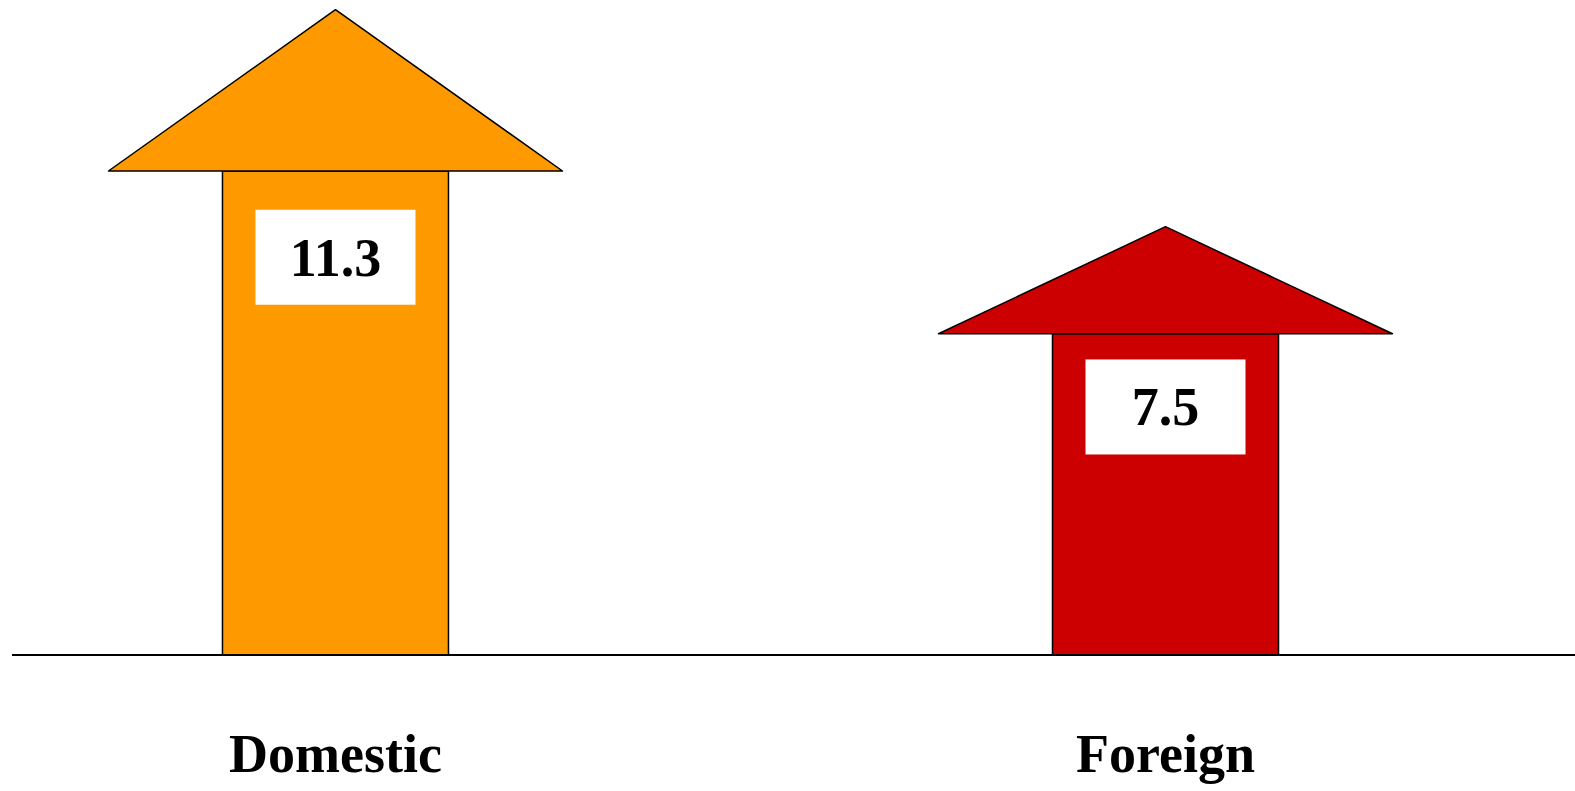  I want to click on x-tick-label: Domestic, so click(335, 754).